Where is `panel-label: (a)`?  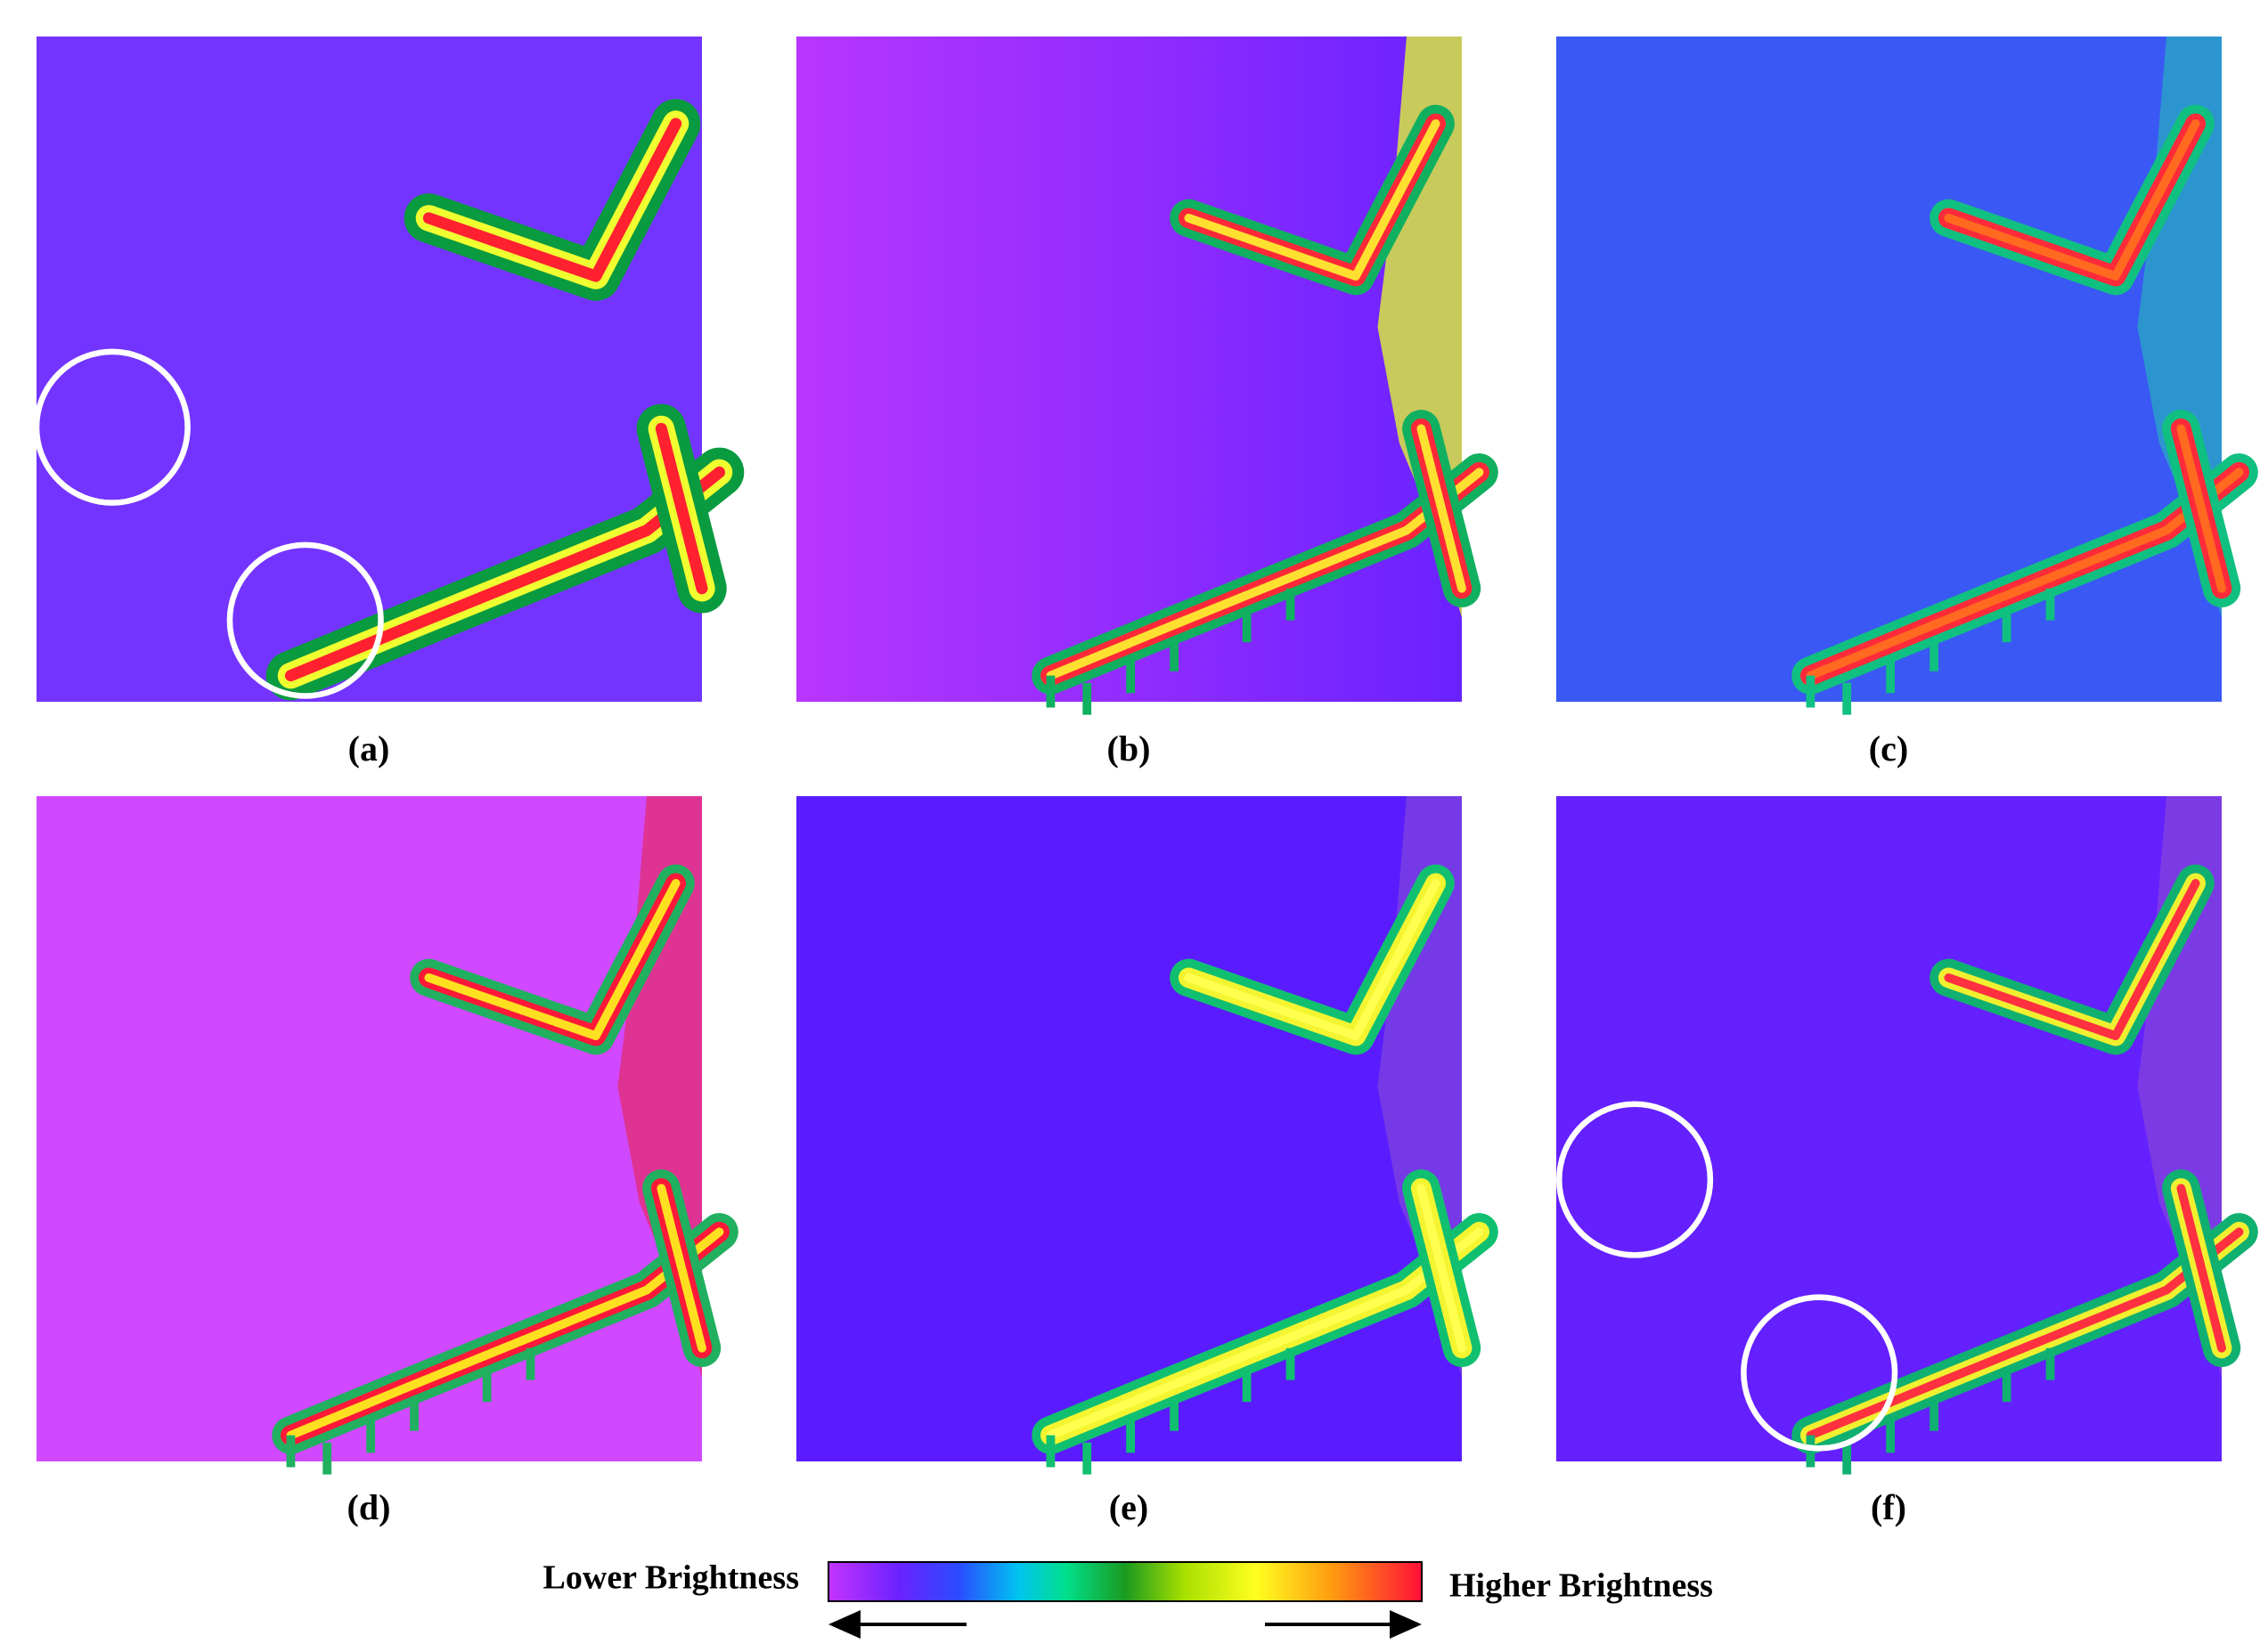
panel-label: (a) is located at coordinates (369, 748).